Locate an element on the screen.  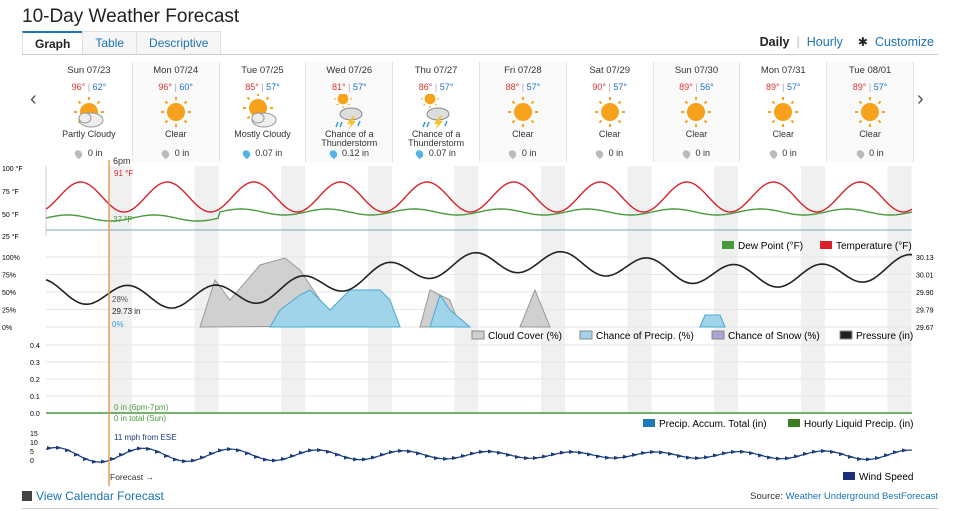
calendar-link: View Calendar Forecast is located at coordinates (93, 496).